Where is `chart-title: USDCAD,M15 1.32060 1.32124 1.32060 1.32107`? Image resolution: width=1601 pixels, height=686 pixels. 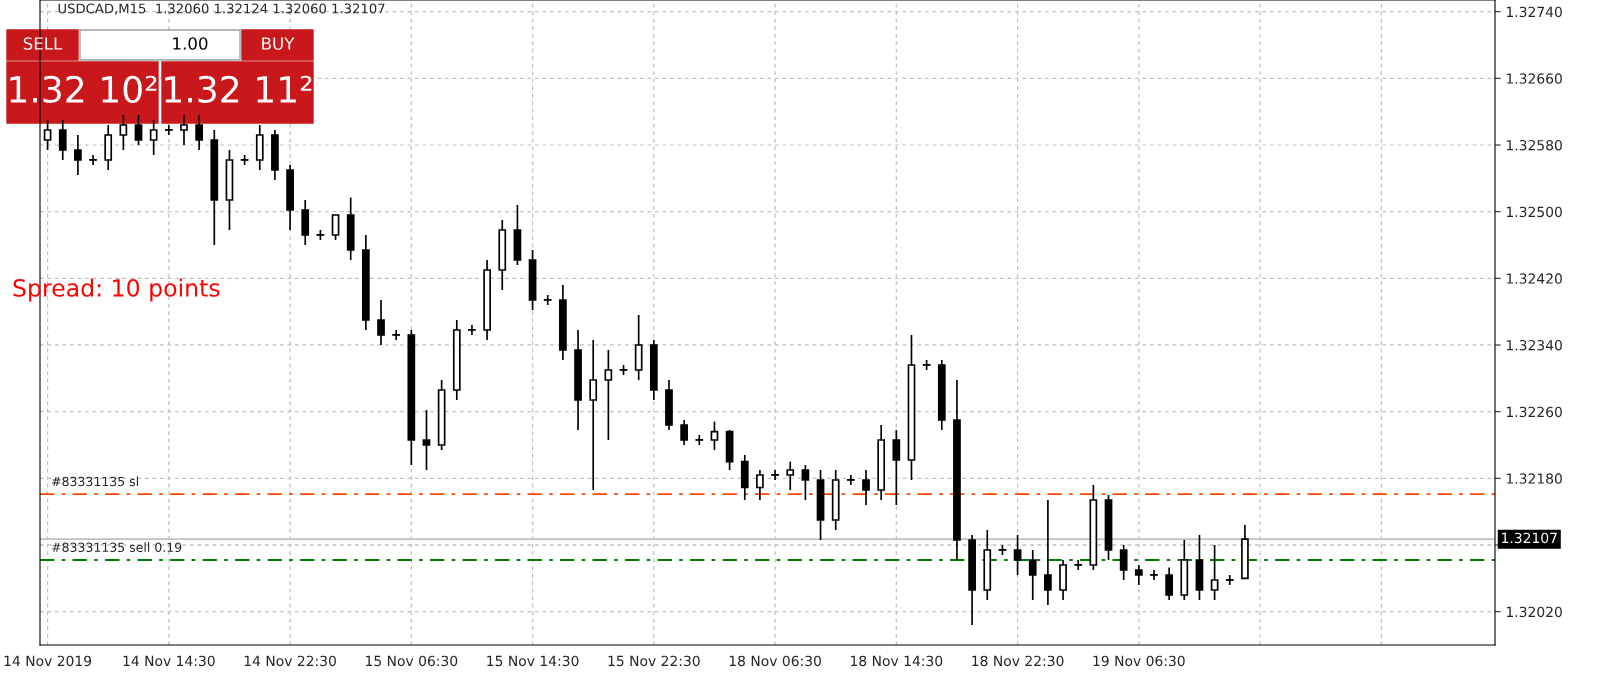 chart-title: USDCAD,M15 1.32060 1.32124 1.32060 1.32107 is located at coordinates (221, 9).